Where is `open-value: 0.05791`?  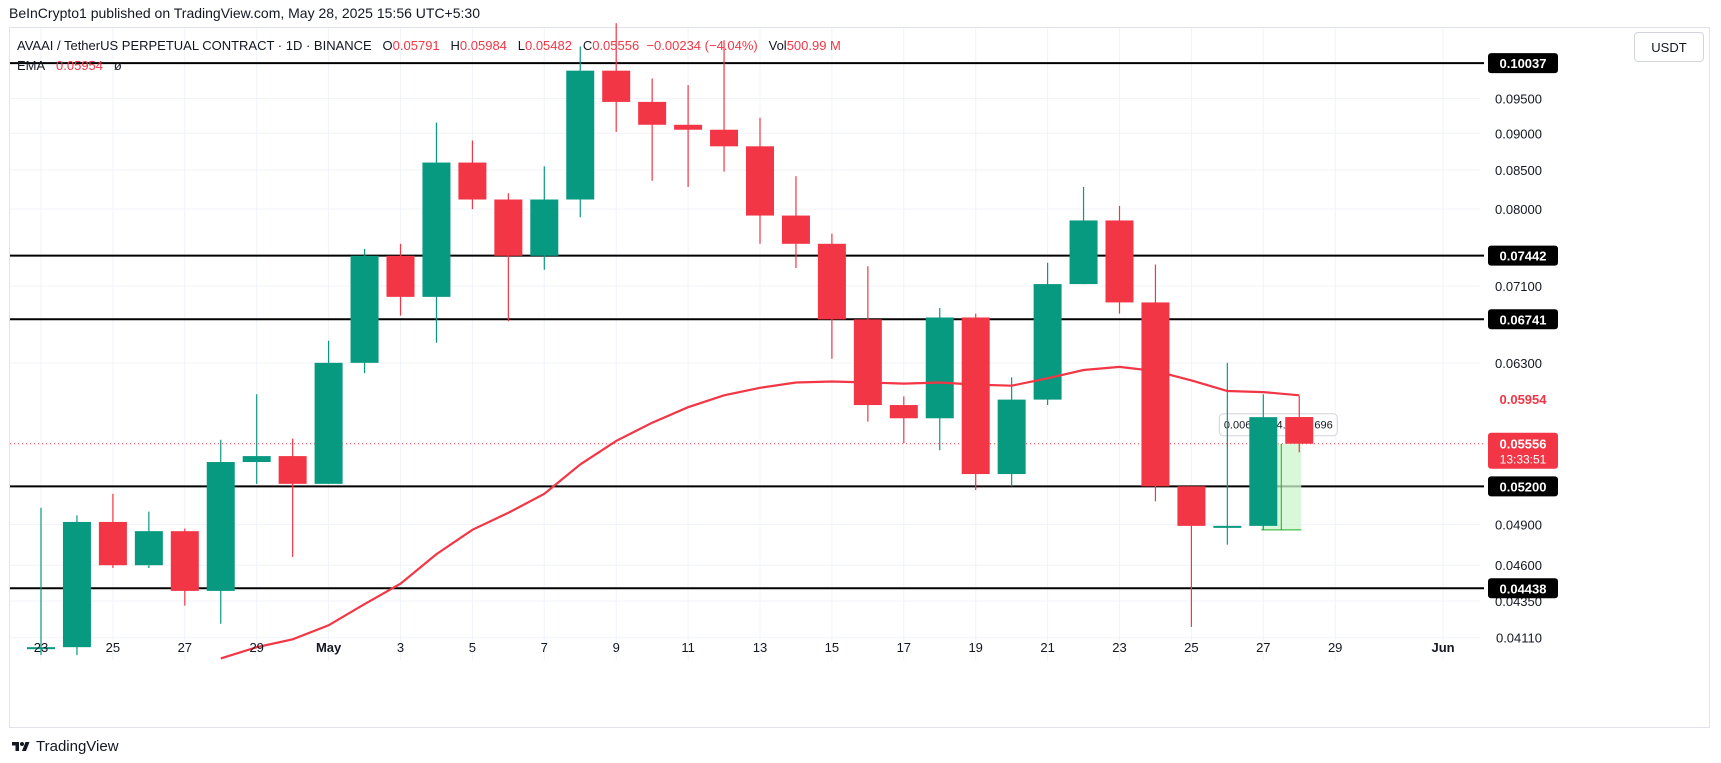 open-value: 0.05791 is located at coordinates (416, 45).